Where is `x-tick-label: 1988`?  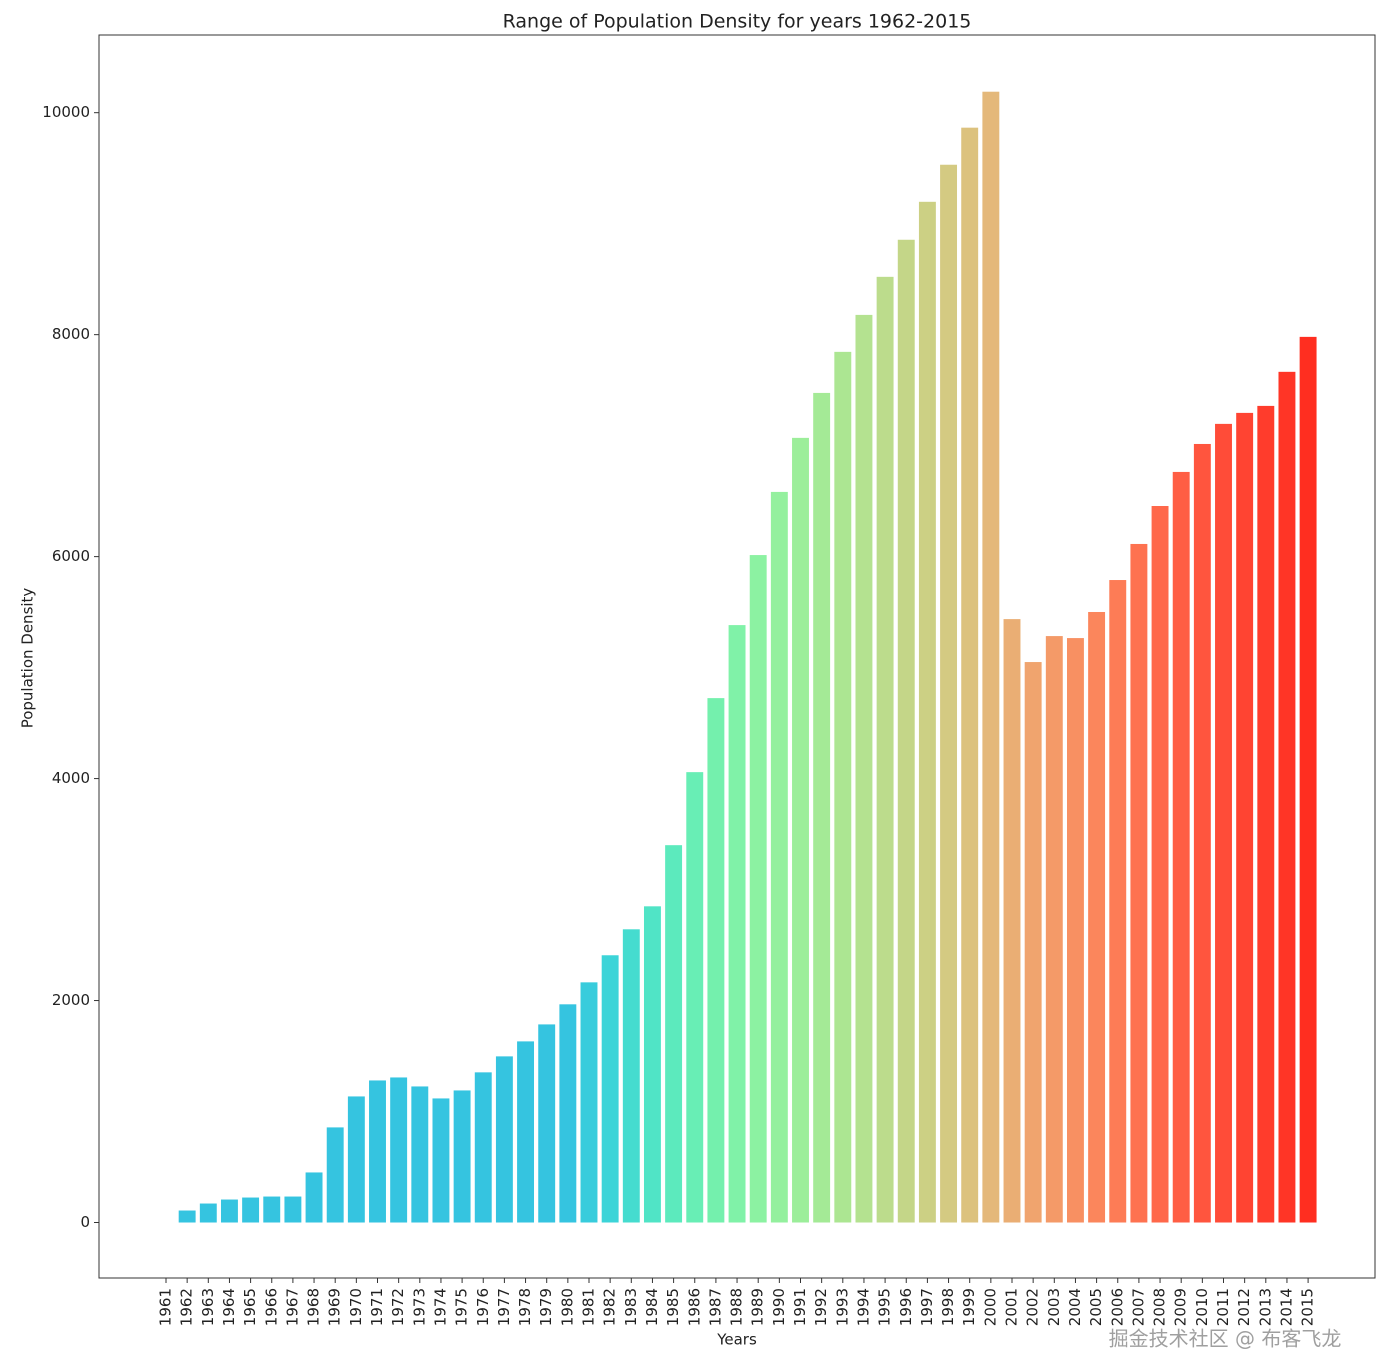 x-tick-label: 1988 is located at coordinates (737, 1307).